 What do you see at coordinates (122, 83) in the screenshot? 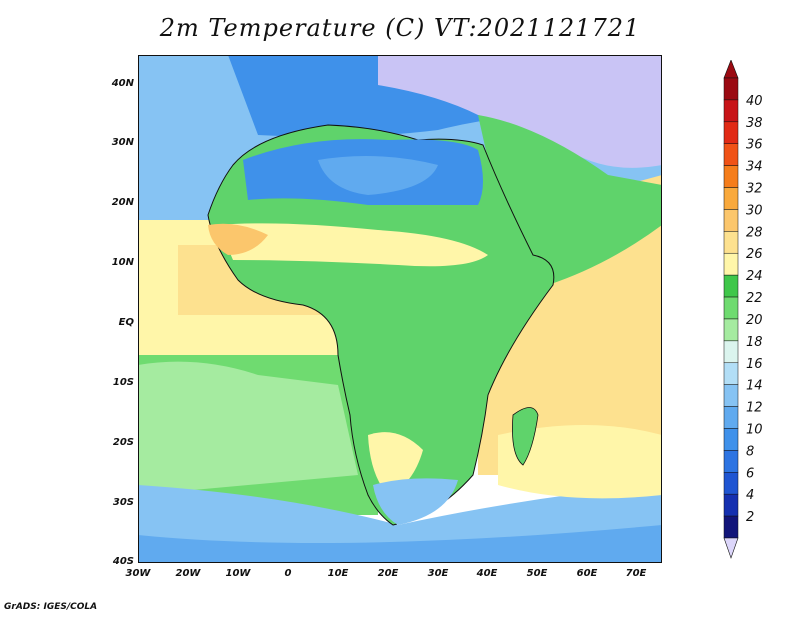
I see `lat-label-40n: 40N` at bounding box center [122, 83].